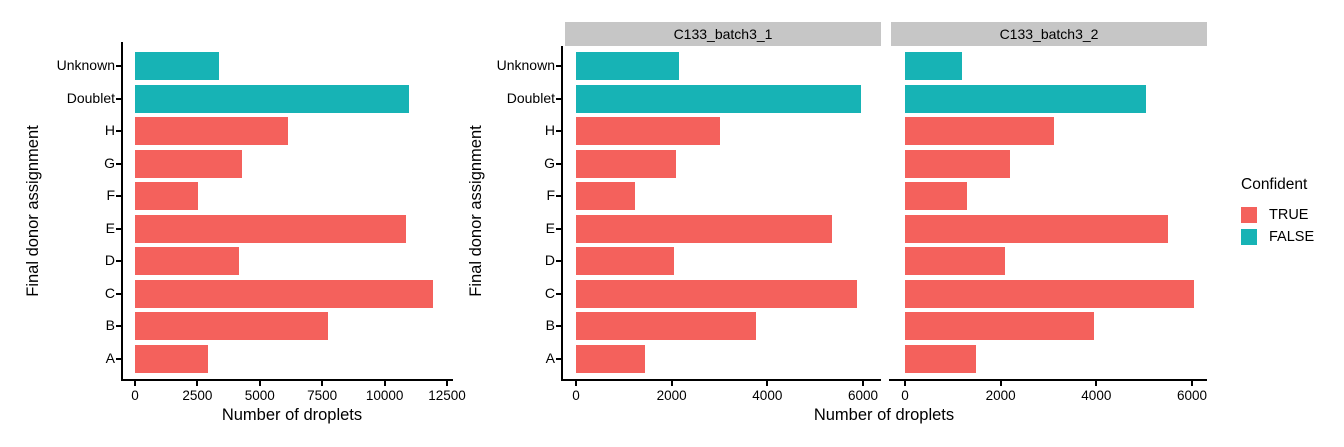 Image resolution: width=1344 pixels, height=447 pixels. Describe the element at coordinates (272, 98) in the screenshot. I see `bar-all-Doublet` at that location.